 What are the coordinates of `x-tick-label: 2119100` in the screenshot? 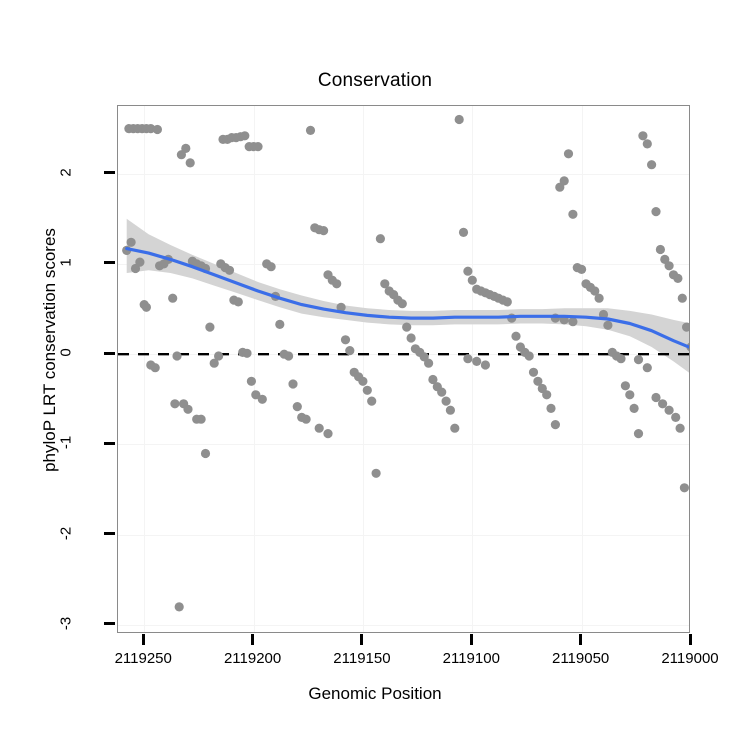 It's located at (471, 658).